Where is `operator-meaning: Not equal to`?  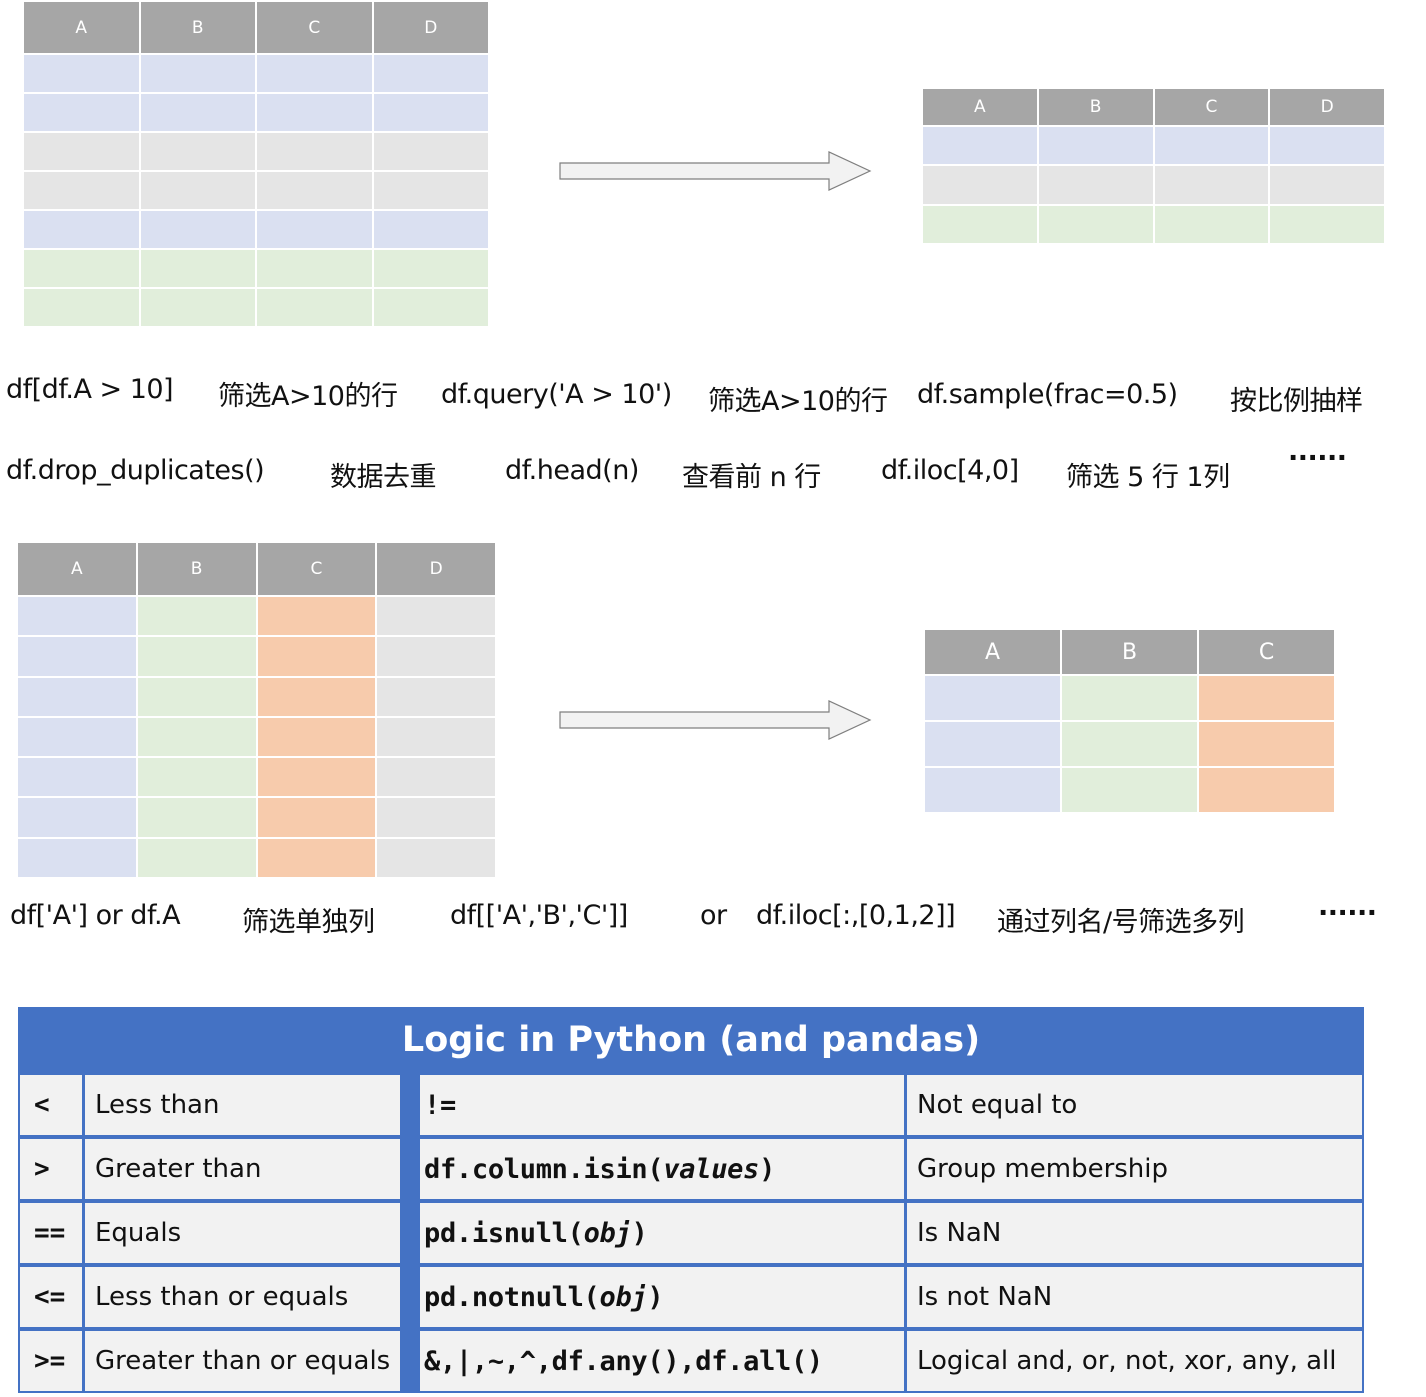 operator-meaning: Not equal to is located at coordinates (1134, 1105).